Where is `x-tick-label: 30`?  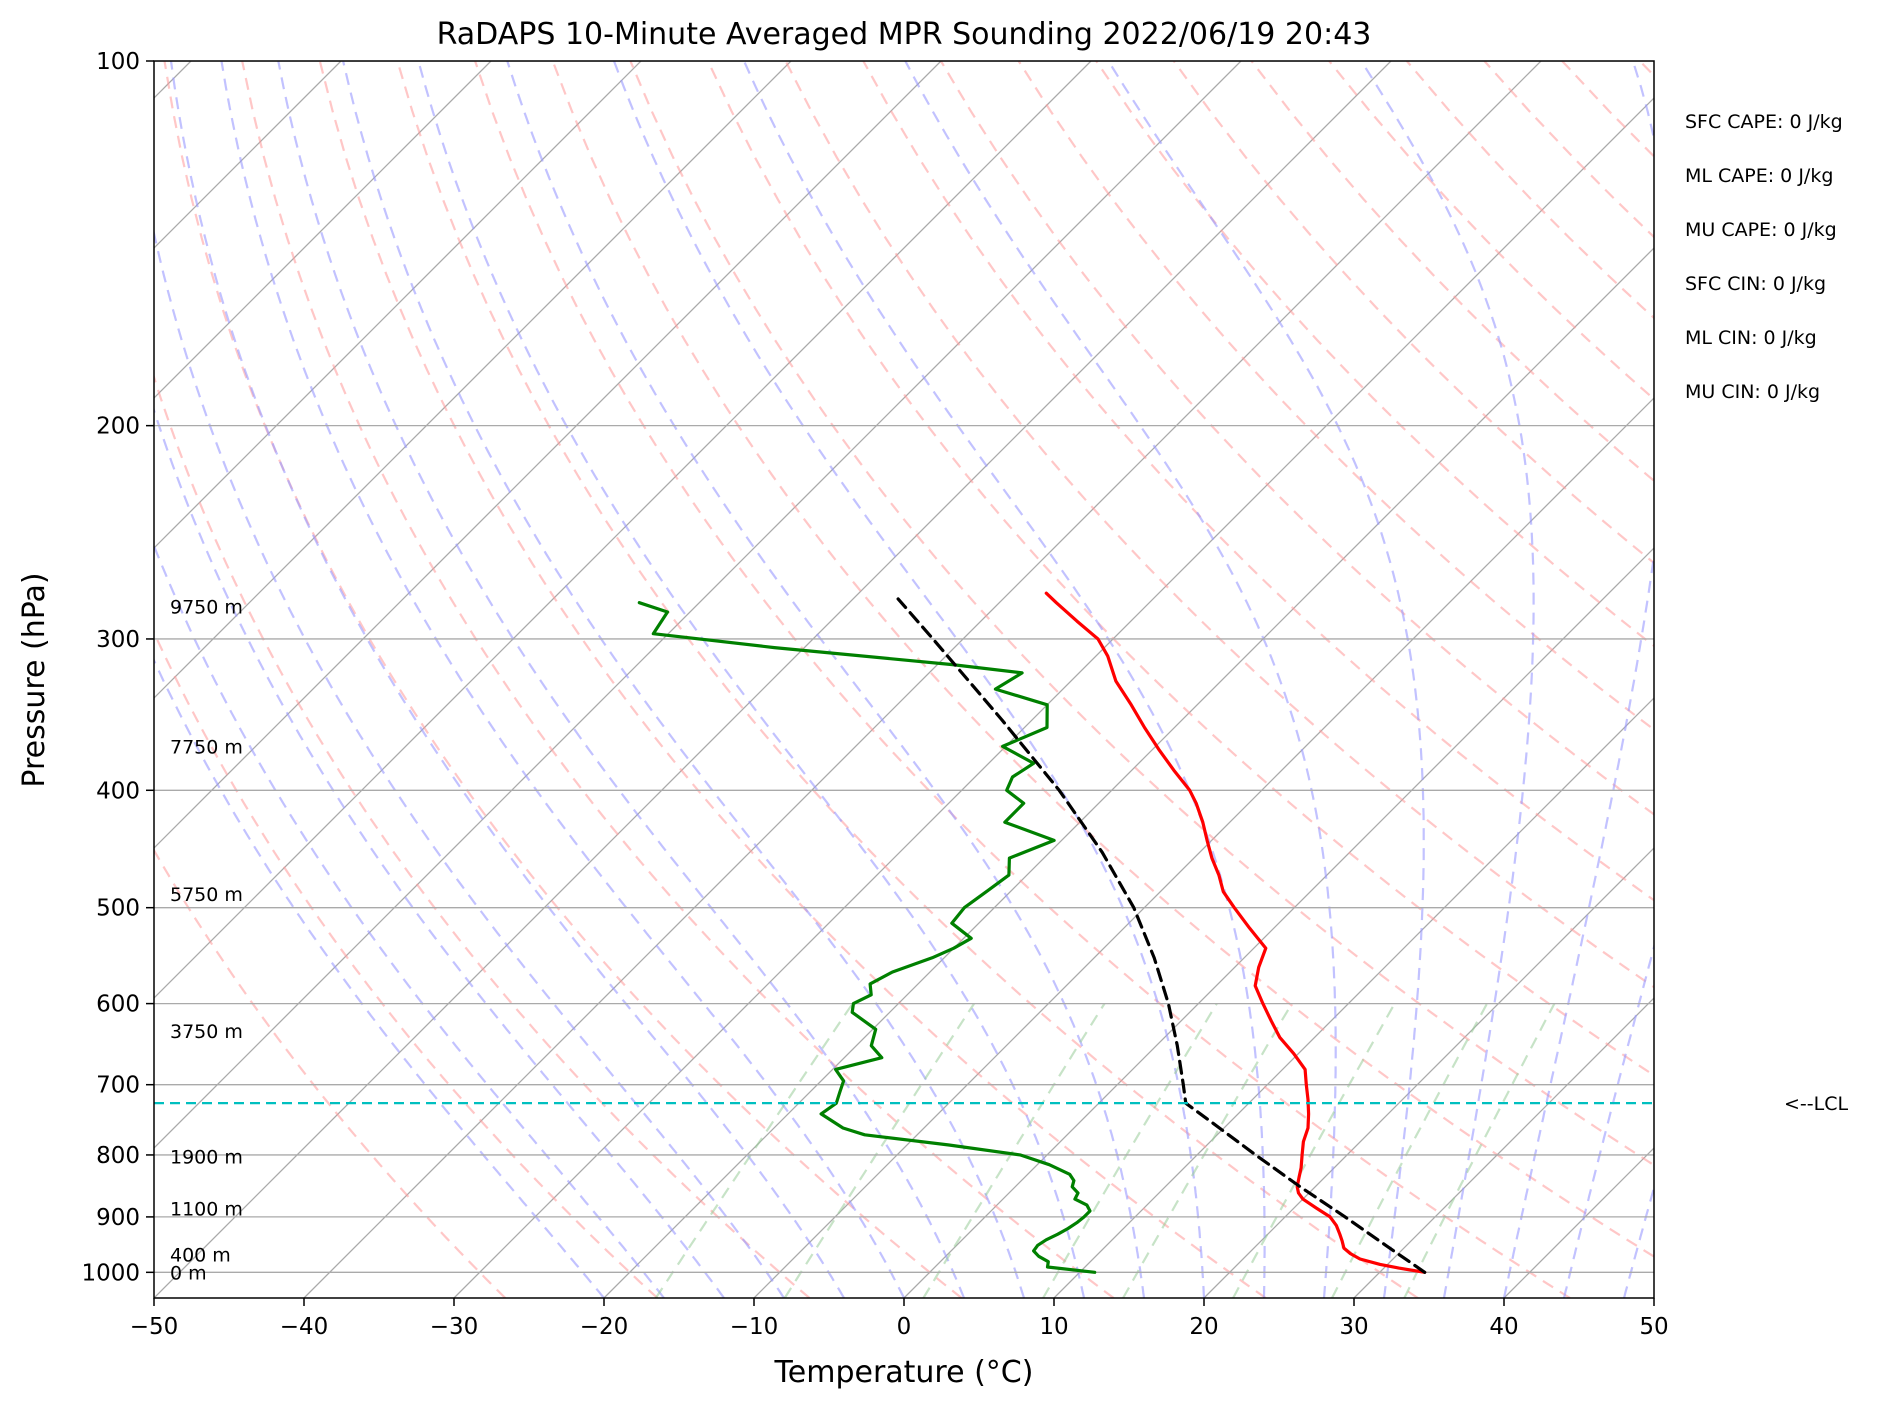 x-tick-label: 30 is located at coordinates (1353, 1327).